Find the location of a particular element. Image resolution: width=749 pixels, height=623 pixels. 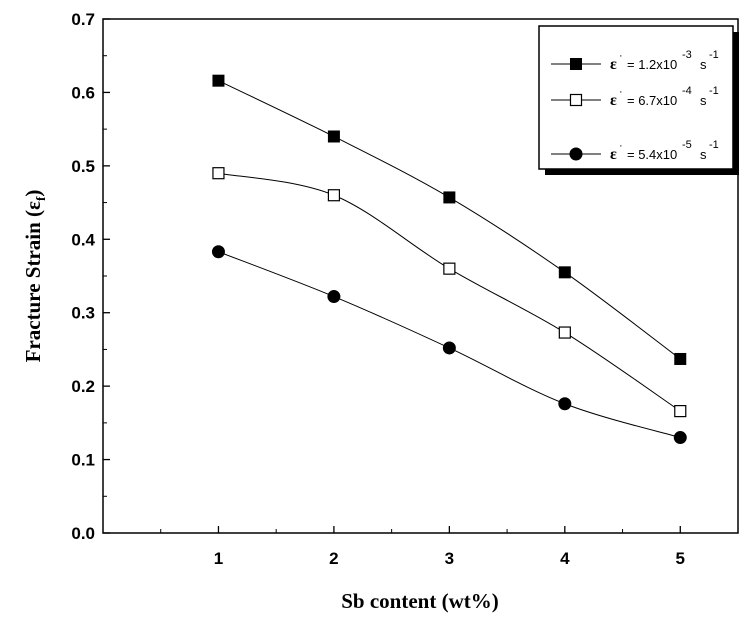

y-axis-title: Fracture Strain (εf) is located at coordinates (34, 276).